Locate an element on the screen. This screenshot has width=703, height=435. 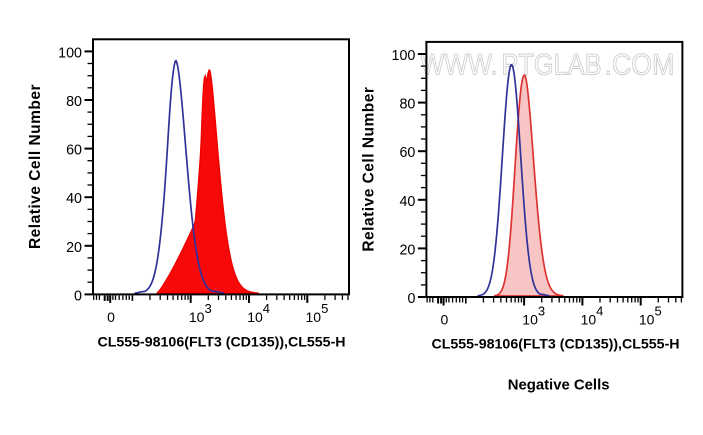
svg-text: Negative Cells is located at coordinates (559, 386).